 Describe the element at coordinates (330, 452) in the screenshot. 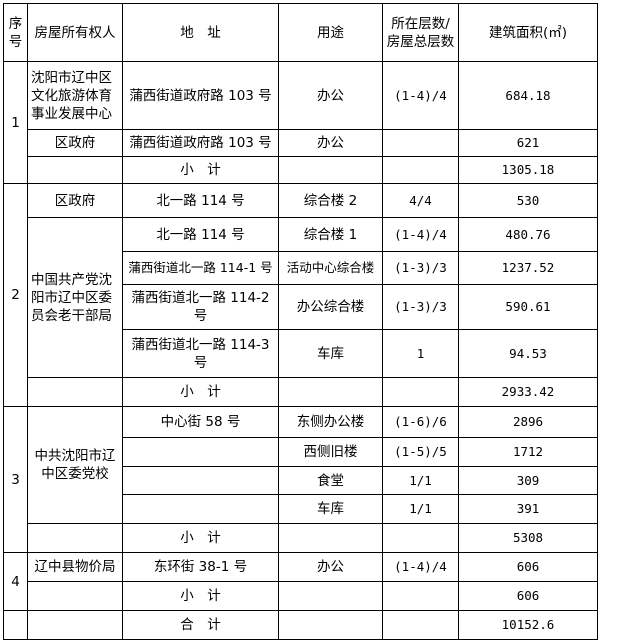

I see `use-cell: 西侧旧楼` at that location.